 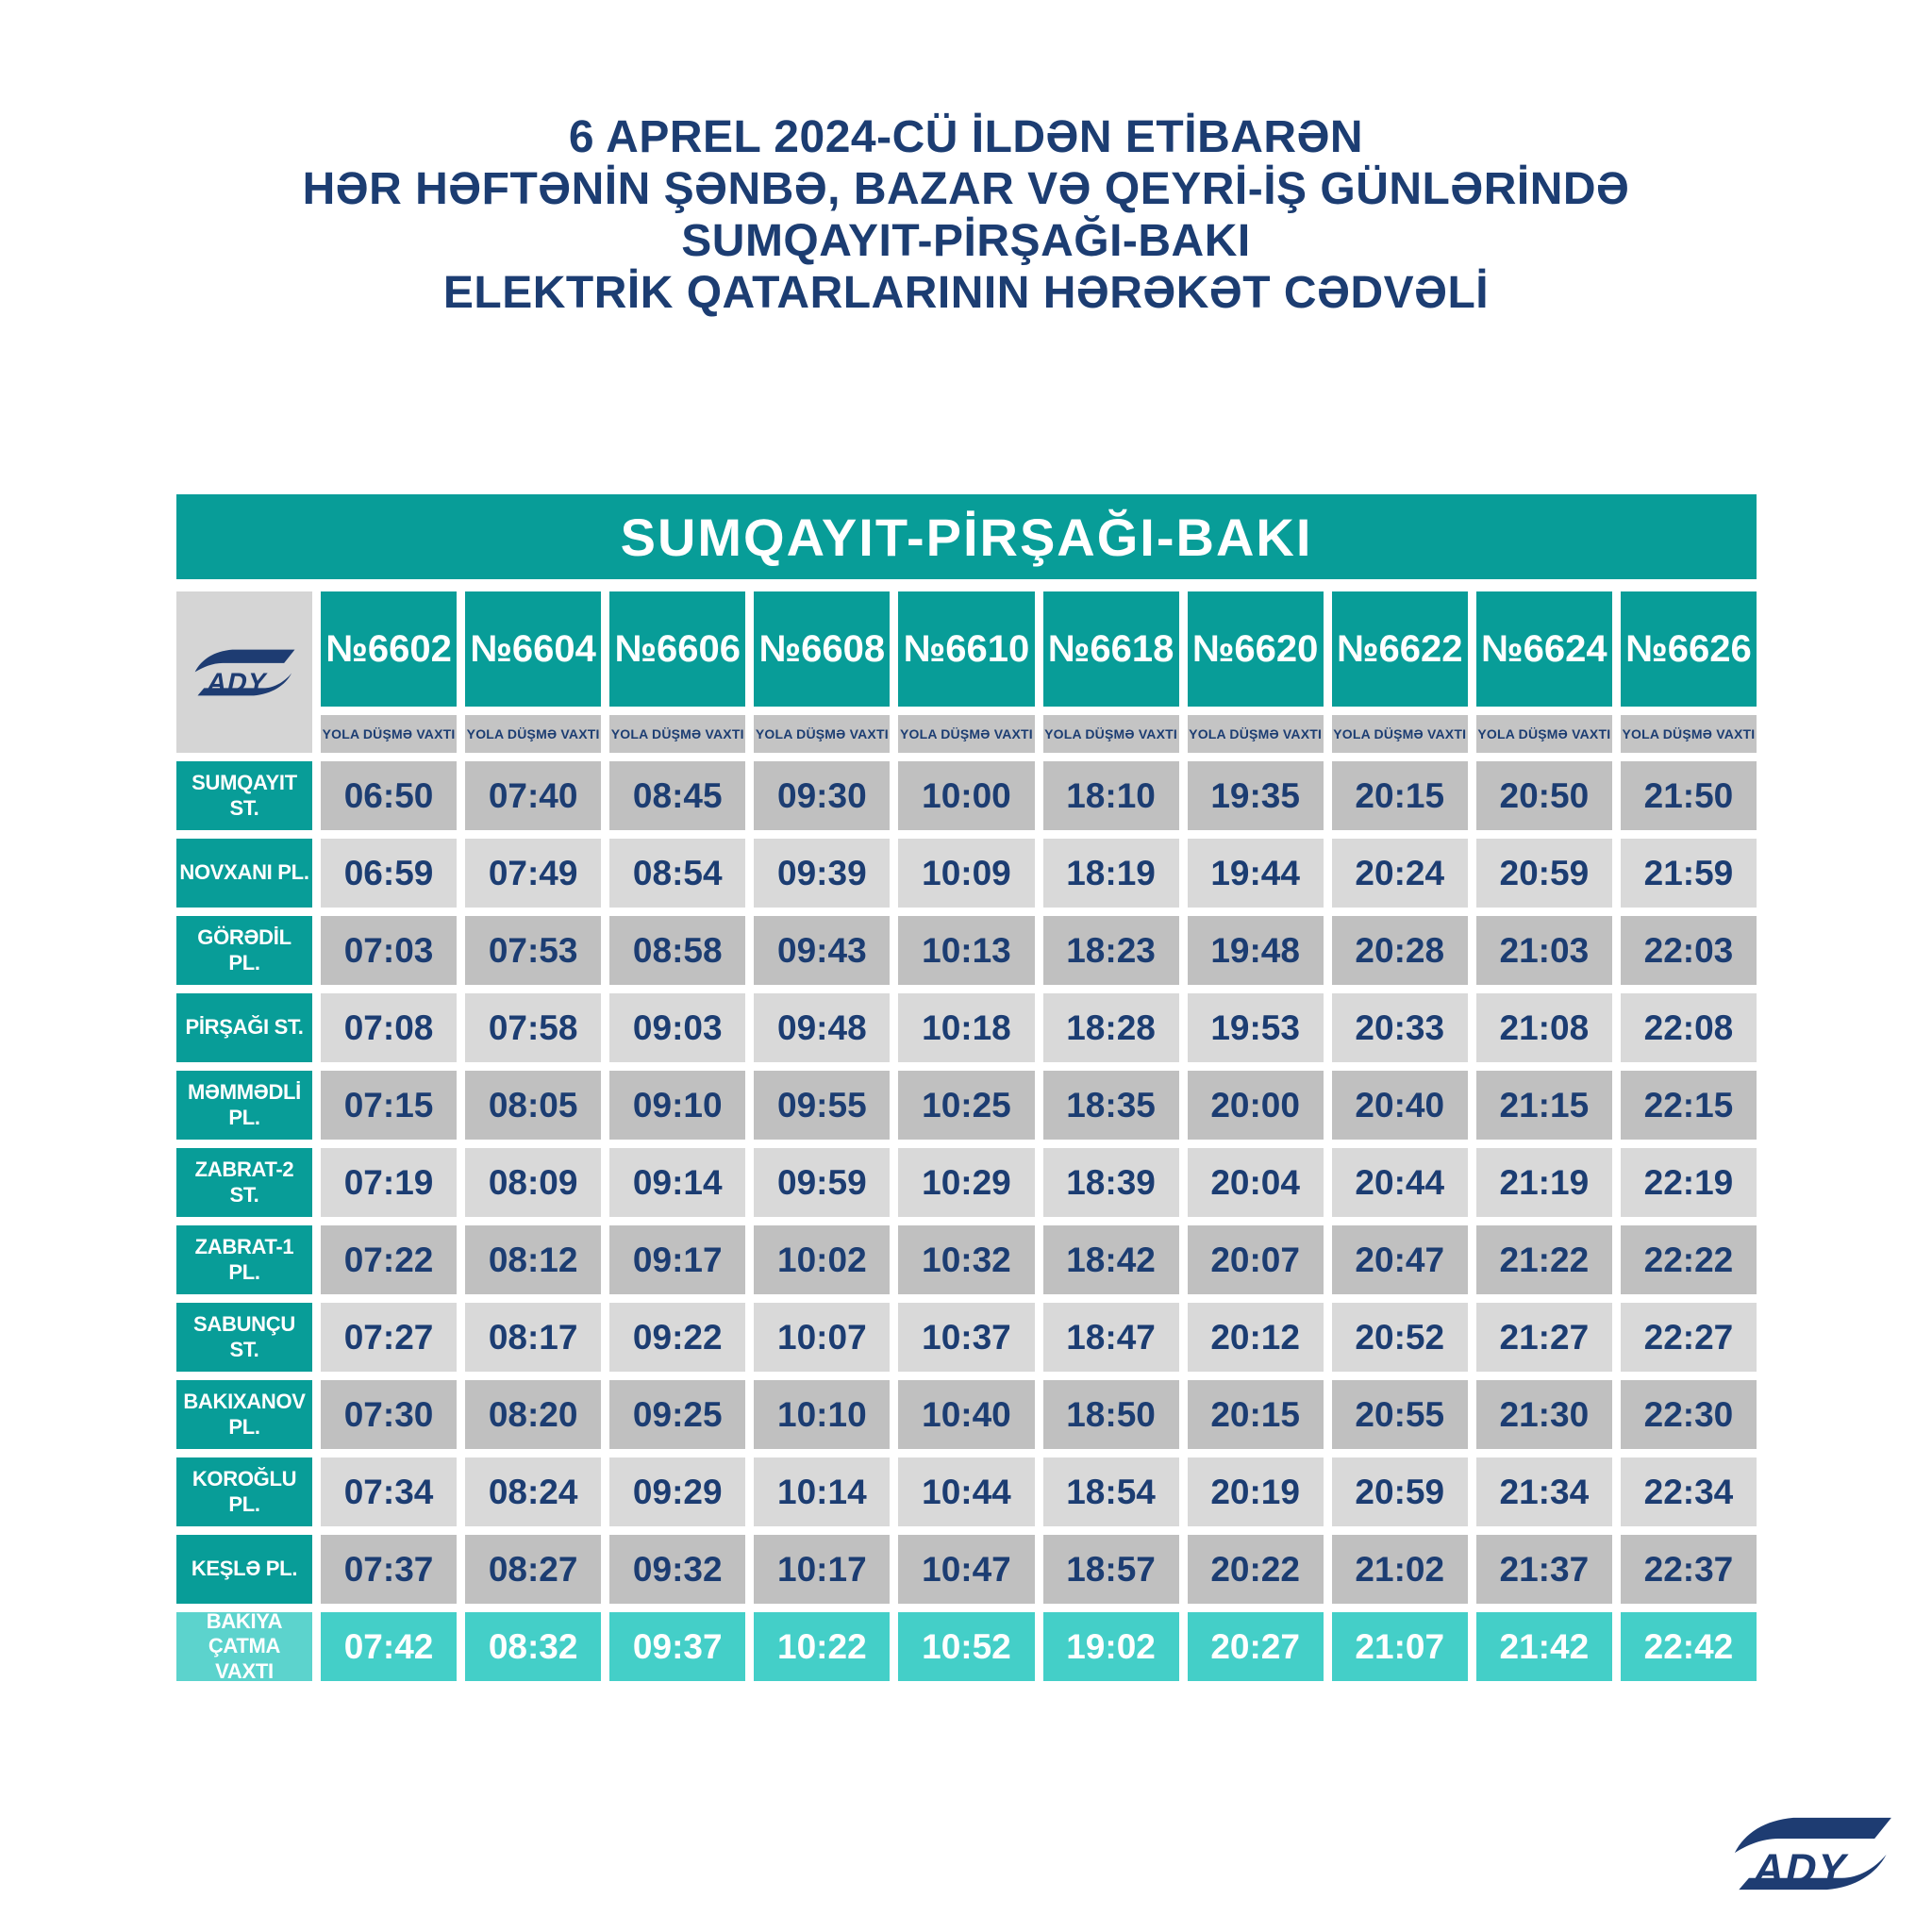 What do you see at coordinates (1400, 1260) in the screenshot?
I see `departure-time-cell: 20:47` at bounding box center [1400, 1260].